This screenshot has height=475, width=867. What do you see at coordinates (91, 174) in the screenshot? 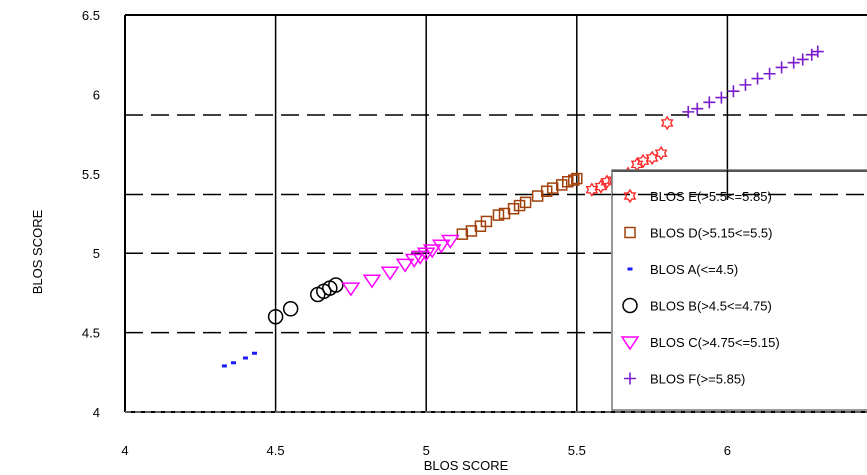
I see `y-tick-label: 5.5` at bounding box center [91, 174].